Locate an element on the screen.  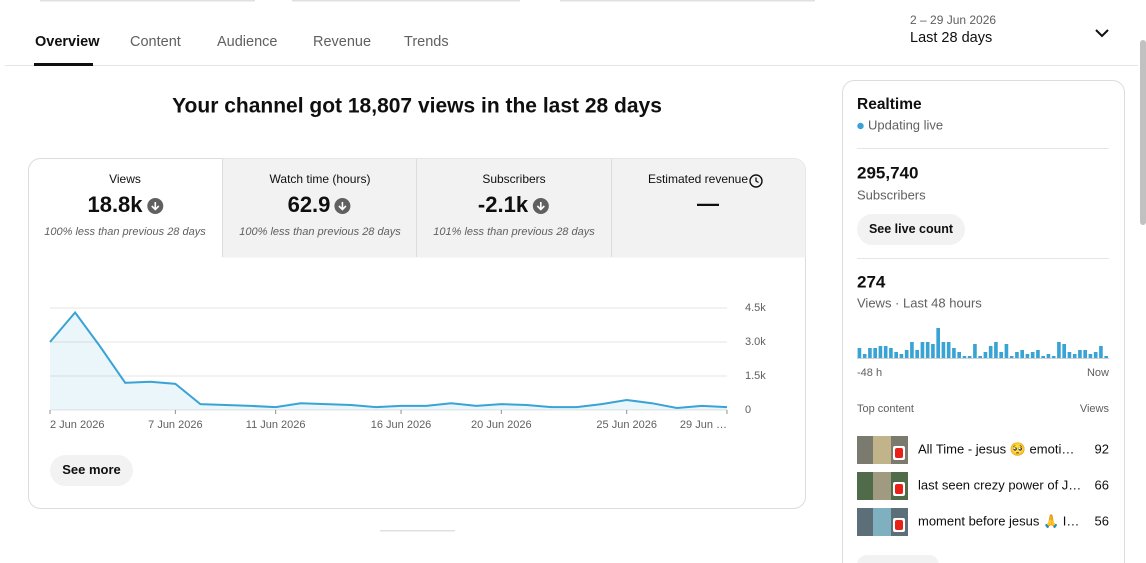
x-tick-label: -48 h is located at coordinates (869, 373).